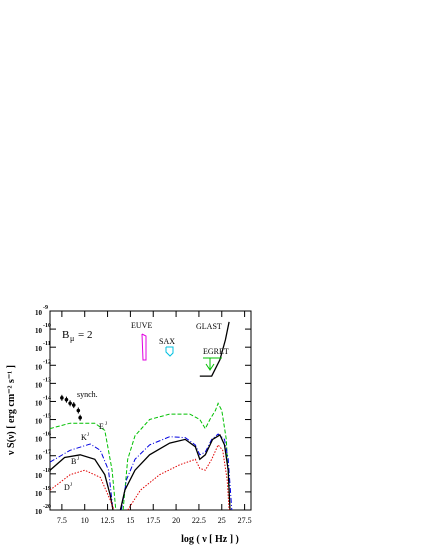 The height and width of the screenshot is (550, 425). I want to click on y-tick-label: -11, so click(47, 344).